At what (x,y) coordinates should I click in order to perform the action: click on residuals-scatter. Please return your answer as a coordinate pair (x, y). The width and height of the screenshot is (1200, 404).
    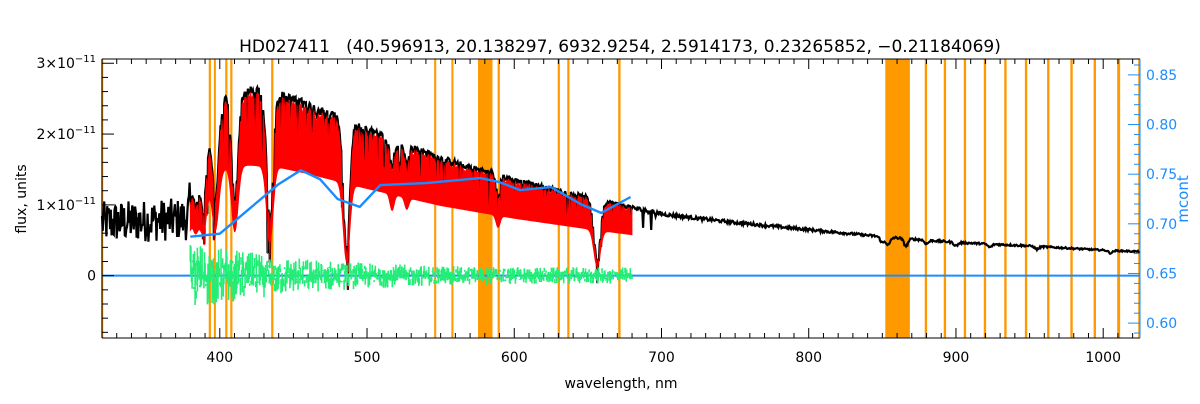
    Looking at the image, I should click on (411, 275).